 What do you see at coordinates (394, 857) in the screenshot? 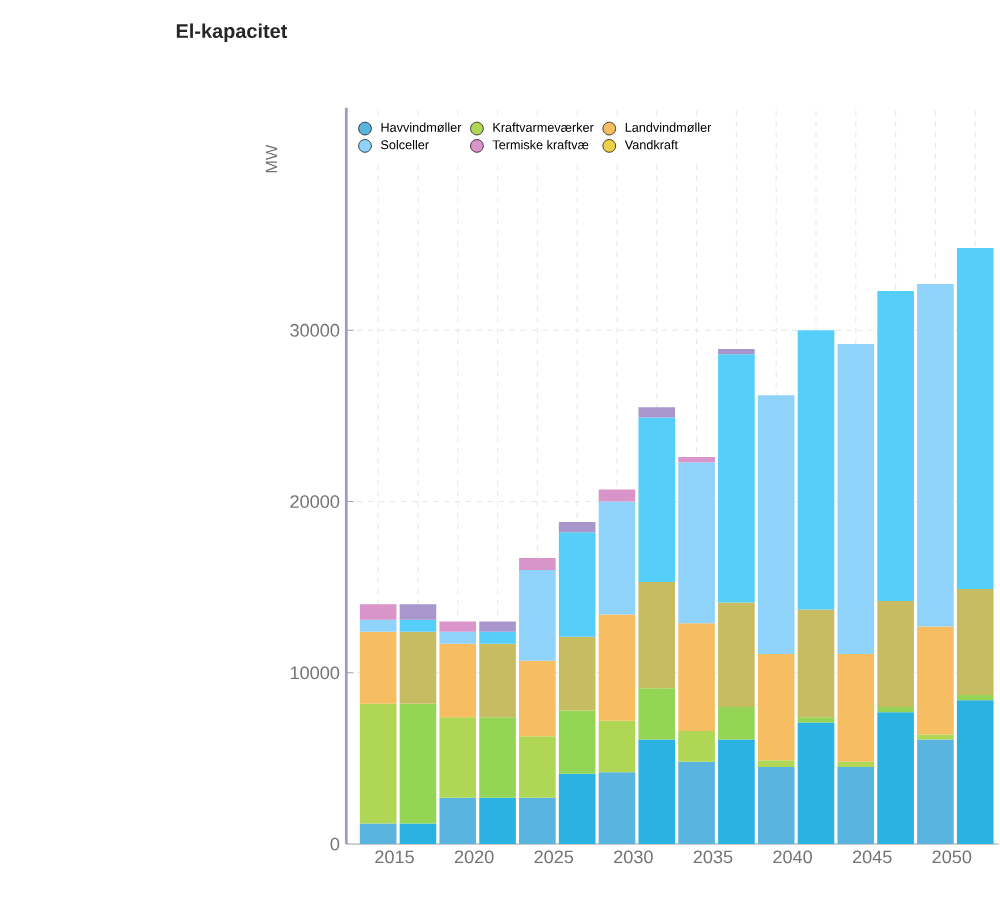
I see `x-tick-label: 2015` at bounding box center [394, 857].